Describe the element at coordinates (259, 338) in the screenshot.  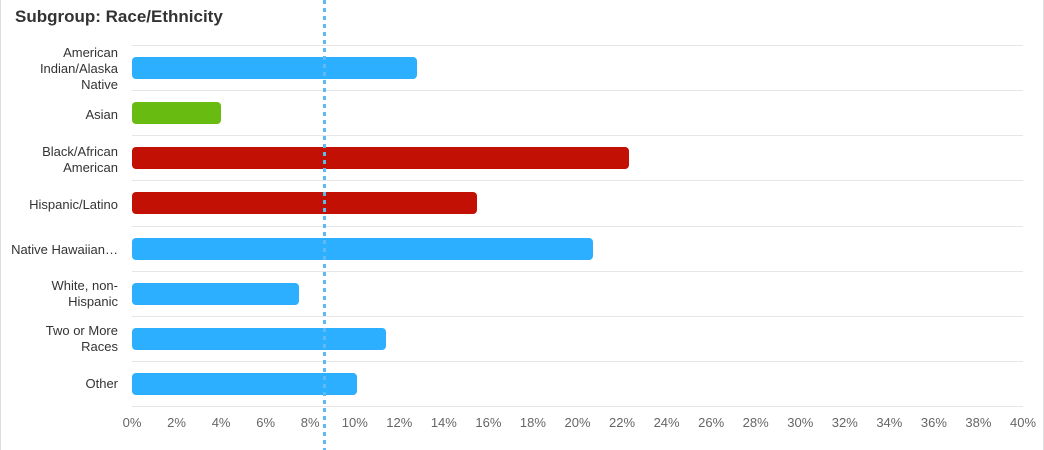
I see `bar-two-or-more-races` at that location.